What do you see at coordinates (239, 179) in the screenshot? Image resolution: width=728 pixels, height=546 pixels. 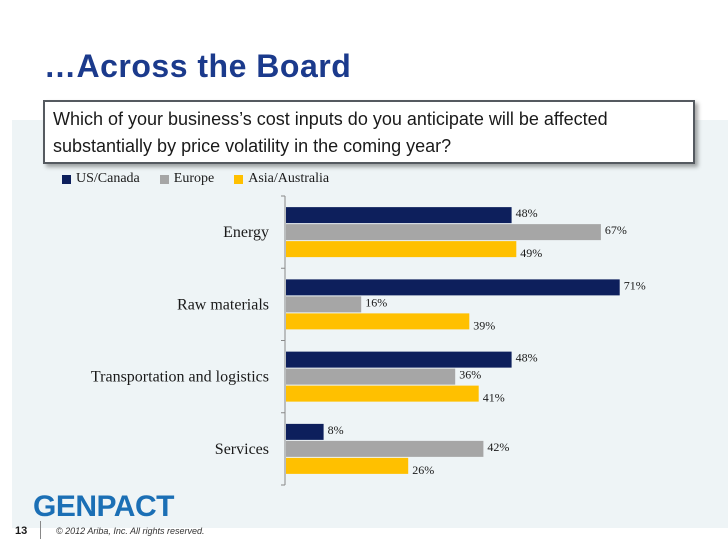 I see `legend-swatch-asia-australia` at bounding box center [239, 179].